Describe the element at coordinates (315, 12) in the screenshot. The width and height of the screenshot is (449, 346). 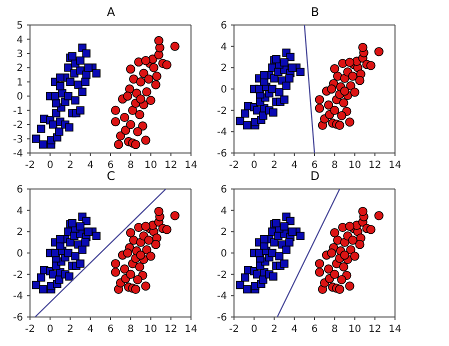
I see `chart-title: B` at that location.